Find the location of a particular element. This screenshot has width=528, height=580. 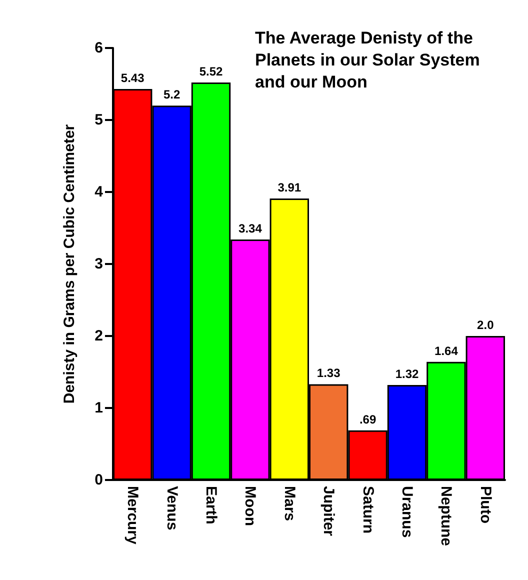

y-tick-label: 3 is located at coordinates (98, 264).